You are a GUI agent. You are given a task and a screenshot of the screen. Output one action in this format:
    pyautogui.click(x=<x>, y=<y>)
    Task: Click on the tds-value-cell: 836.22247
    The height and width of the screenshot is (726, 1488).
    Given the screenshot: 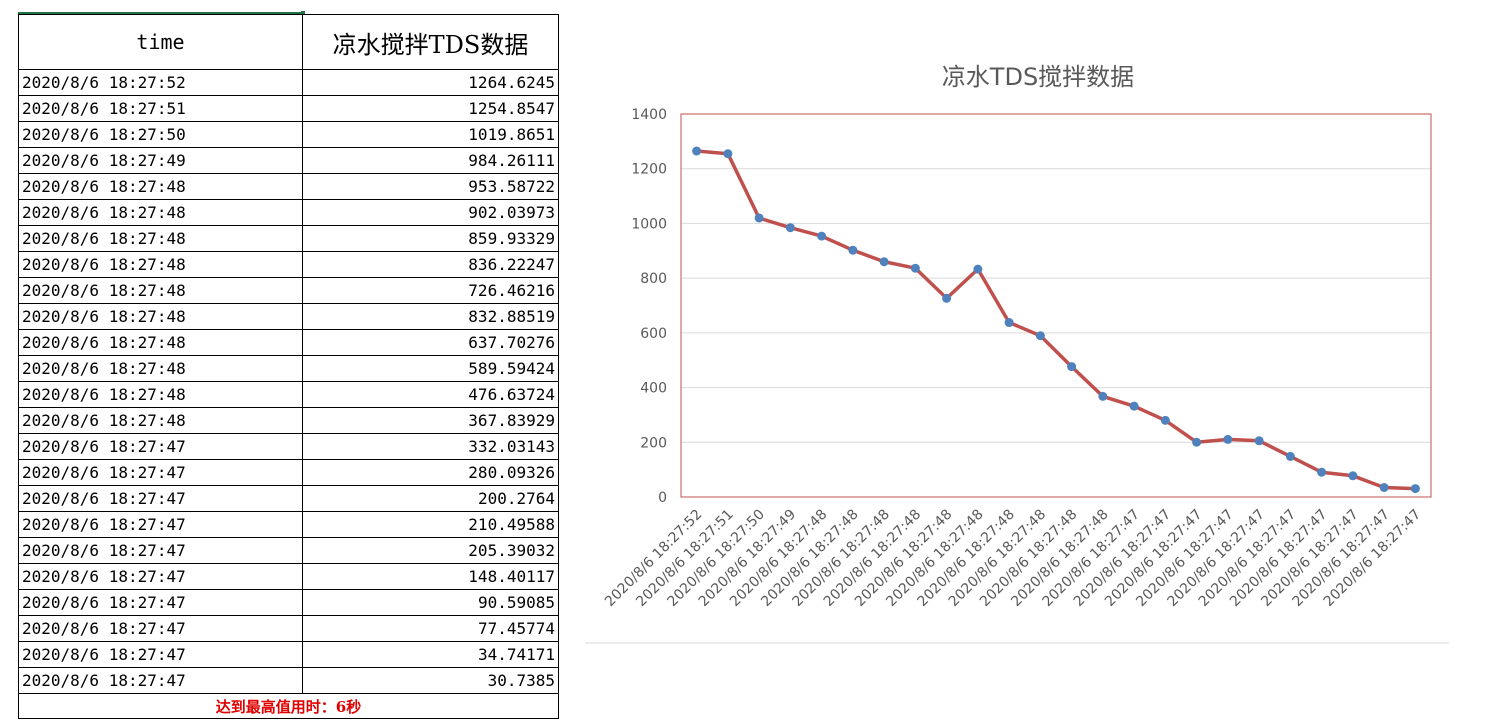 What is the action you would take?
    pyautogui.click(x=430, y=264)
    